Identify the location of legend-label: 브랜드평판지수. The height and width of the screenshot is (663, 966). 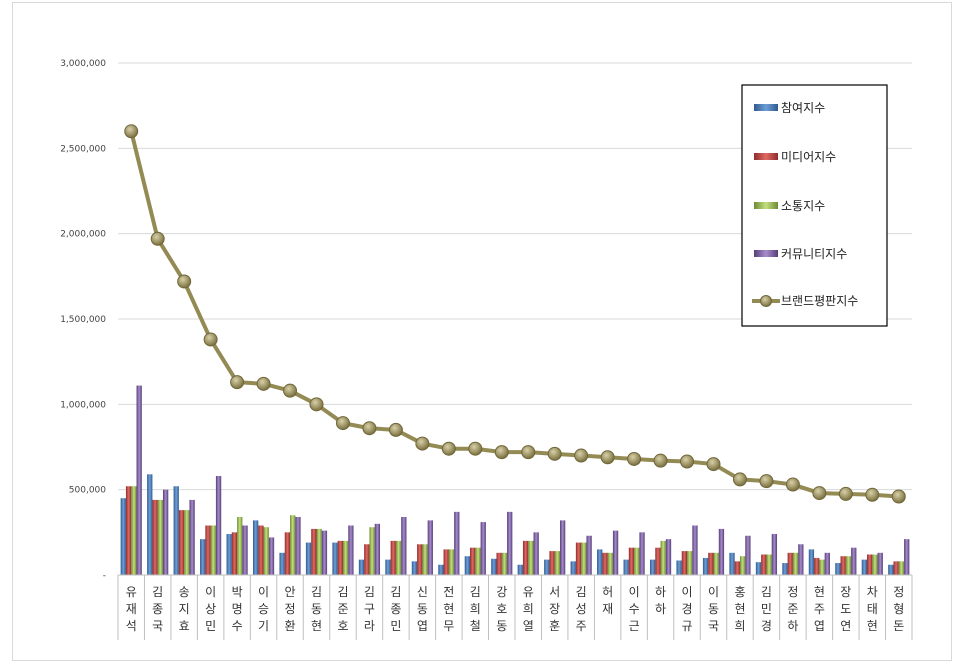
(819, 301).